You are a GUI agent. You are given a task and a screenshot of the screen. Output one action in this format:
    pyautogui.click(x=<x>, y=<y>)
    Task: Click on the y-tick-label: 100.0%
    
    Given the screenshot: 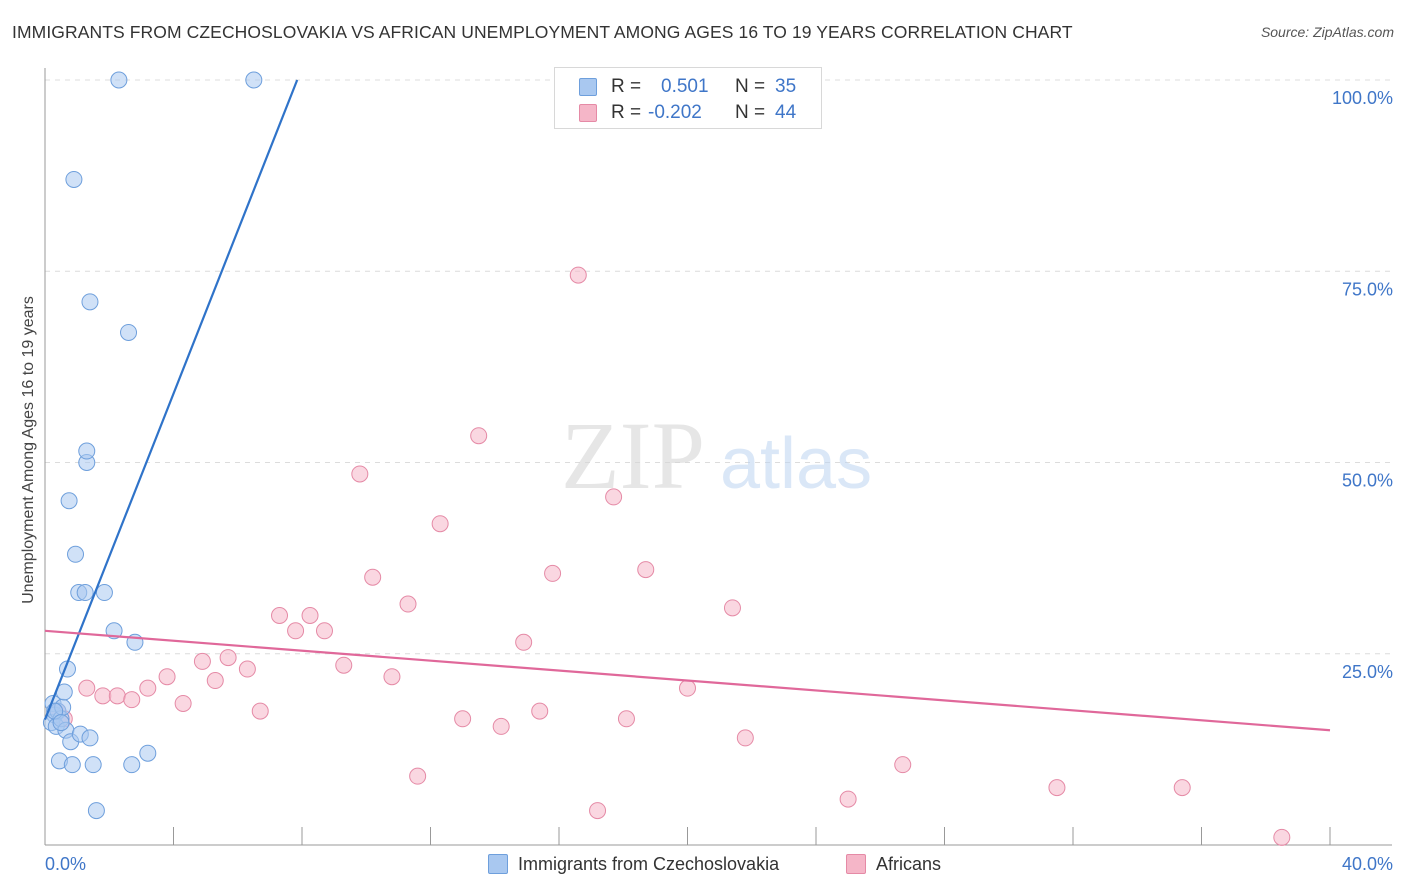 What is the action you would take?
    pyautogui.click(x=1362, y=98)
    